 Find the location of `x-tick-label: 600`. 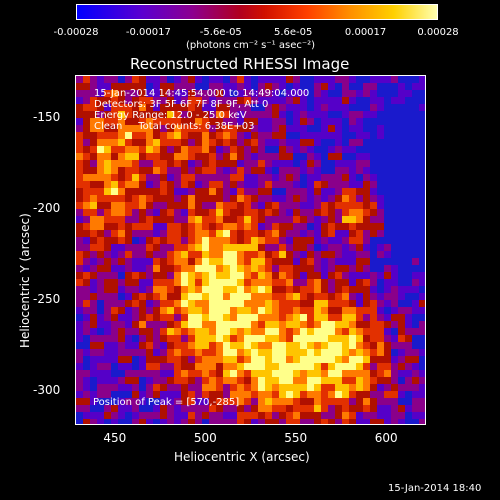

x-tick-label: 600 is located at coordinates (386, 438).